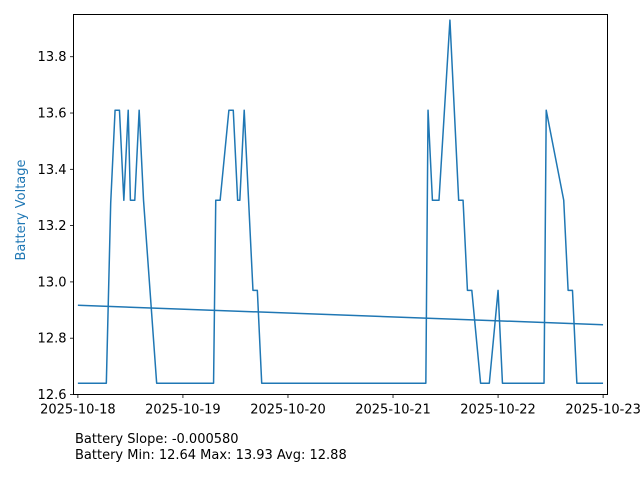 This screenshot has height=480, width=640. I want to click on y-tick-label: 13.2, so click(52, 226).